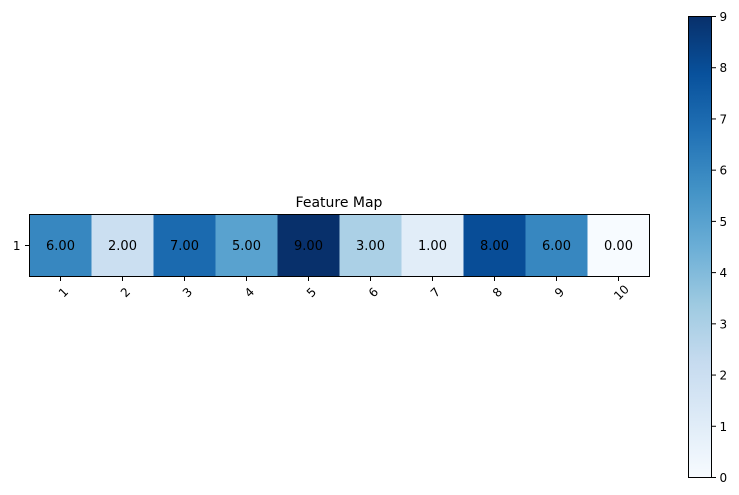  I want to click on cell-value-label: 0.00, so click(618, 246).